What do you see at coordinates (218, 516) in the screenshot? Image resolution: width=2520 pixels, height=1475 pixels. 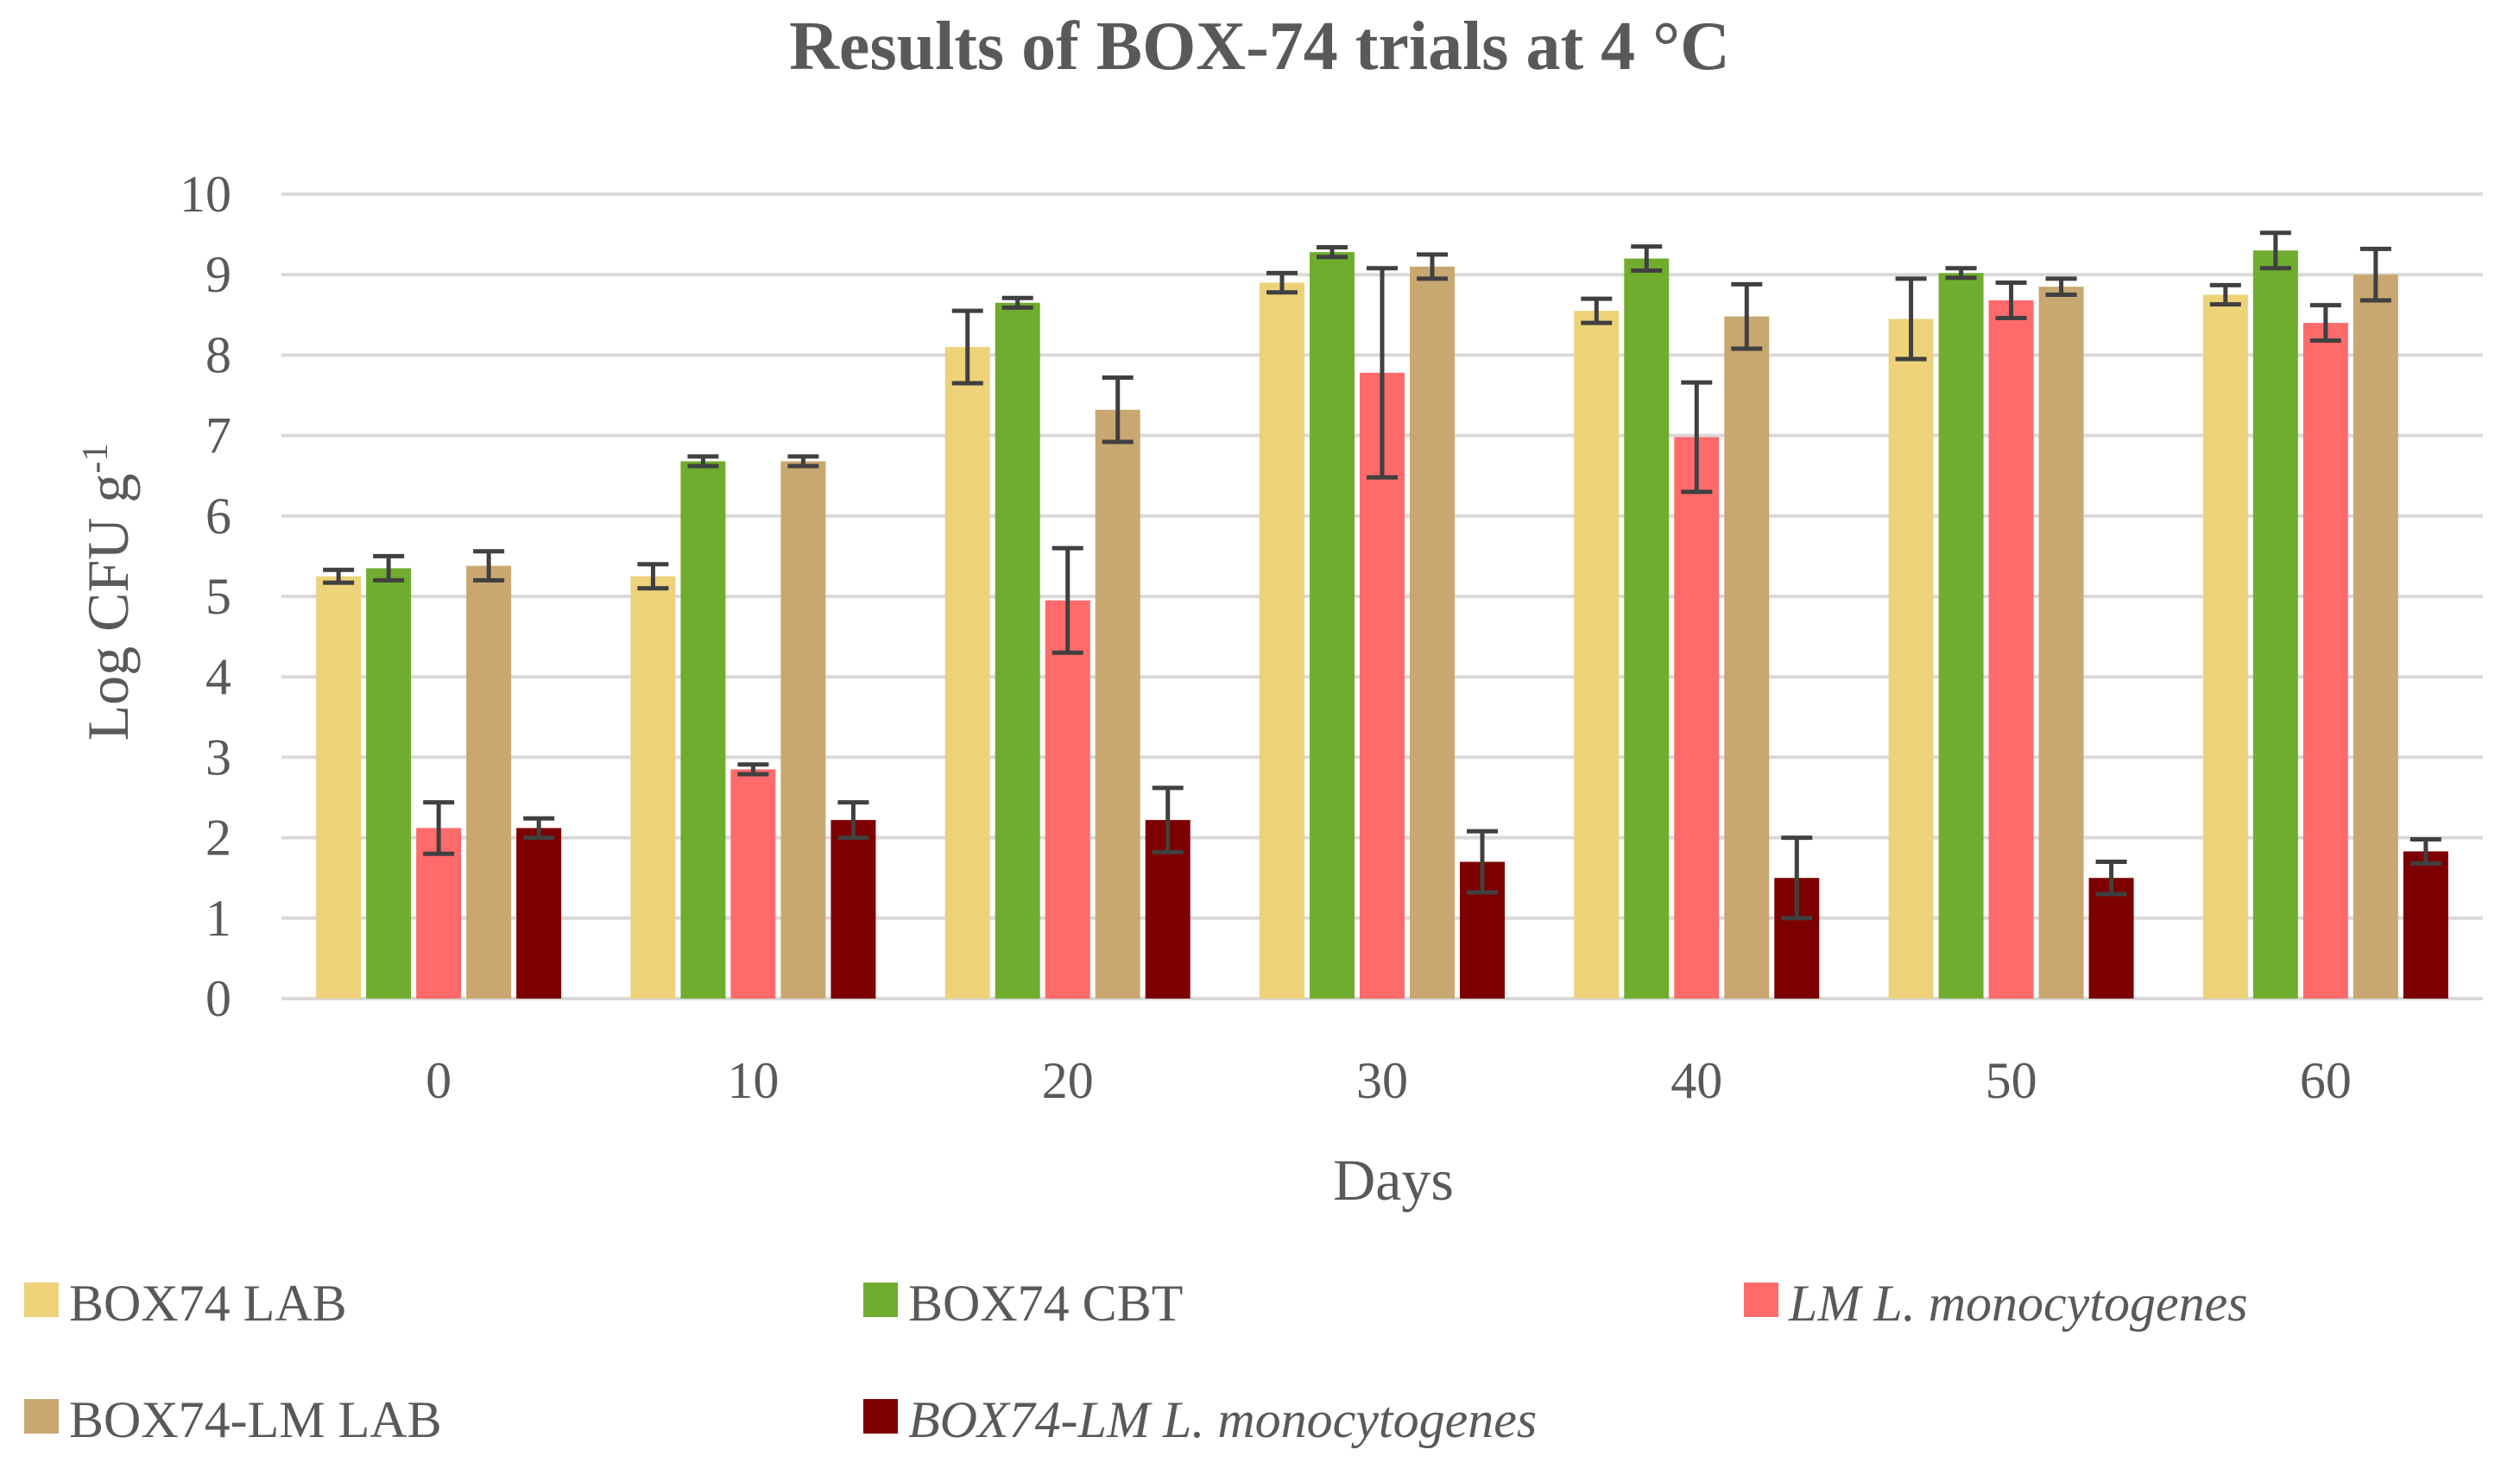 I see `y-tick-label: 6` at bounding box center [218, 516].